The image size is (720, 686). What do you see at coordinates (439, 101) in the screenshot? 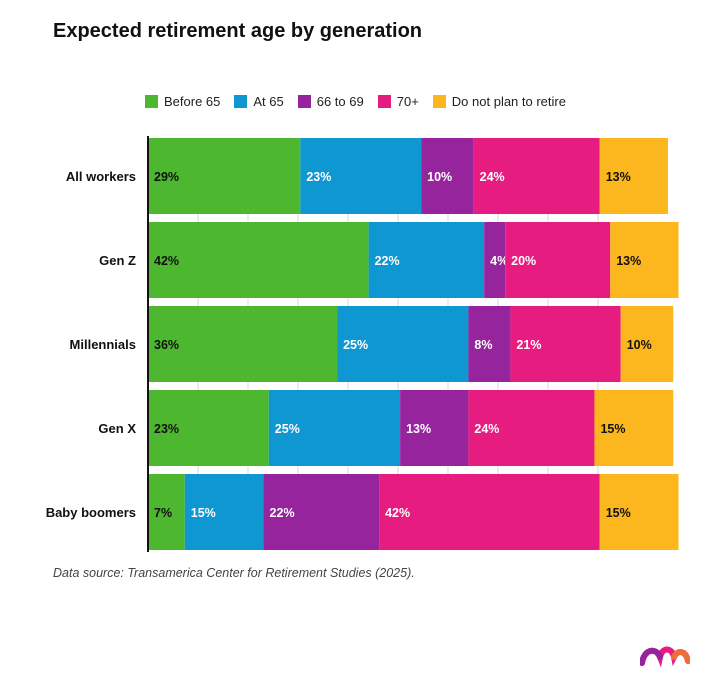
I see `legend-swatch-do-not-plan` at bounding box center [439, 101].